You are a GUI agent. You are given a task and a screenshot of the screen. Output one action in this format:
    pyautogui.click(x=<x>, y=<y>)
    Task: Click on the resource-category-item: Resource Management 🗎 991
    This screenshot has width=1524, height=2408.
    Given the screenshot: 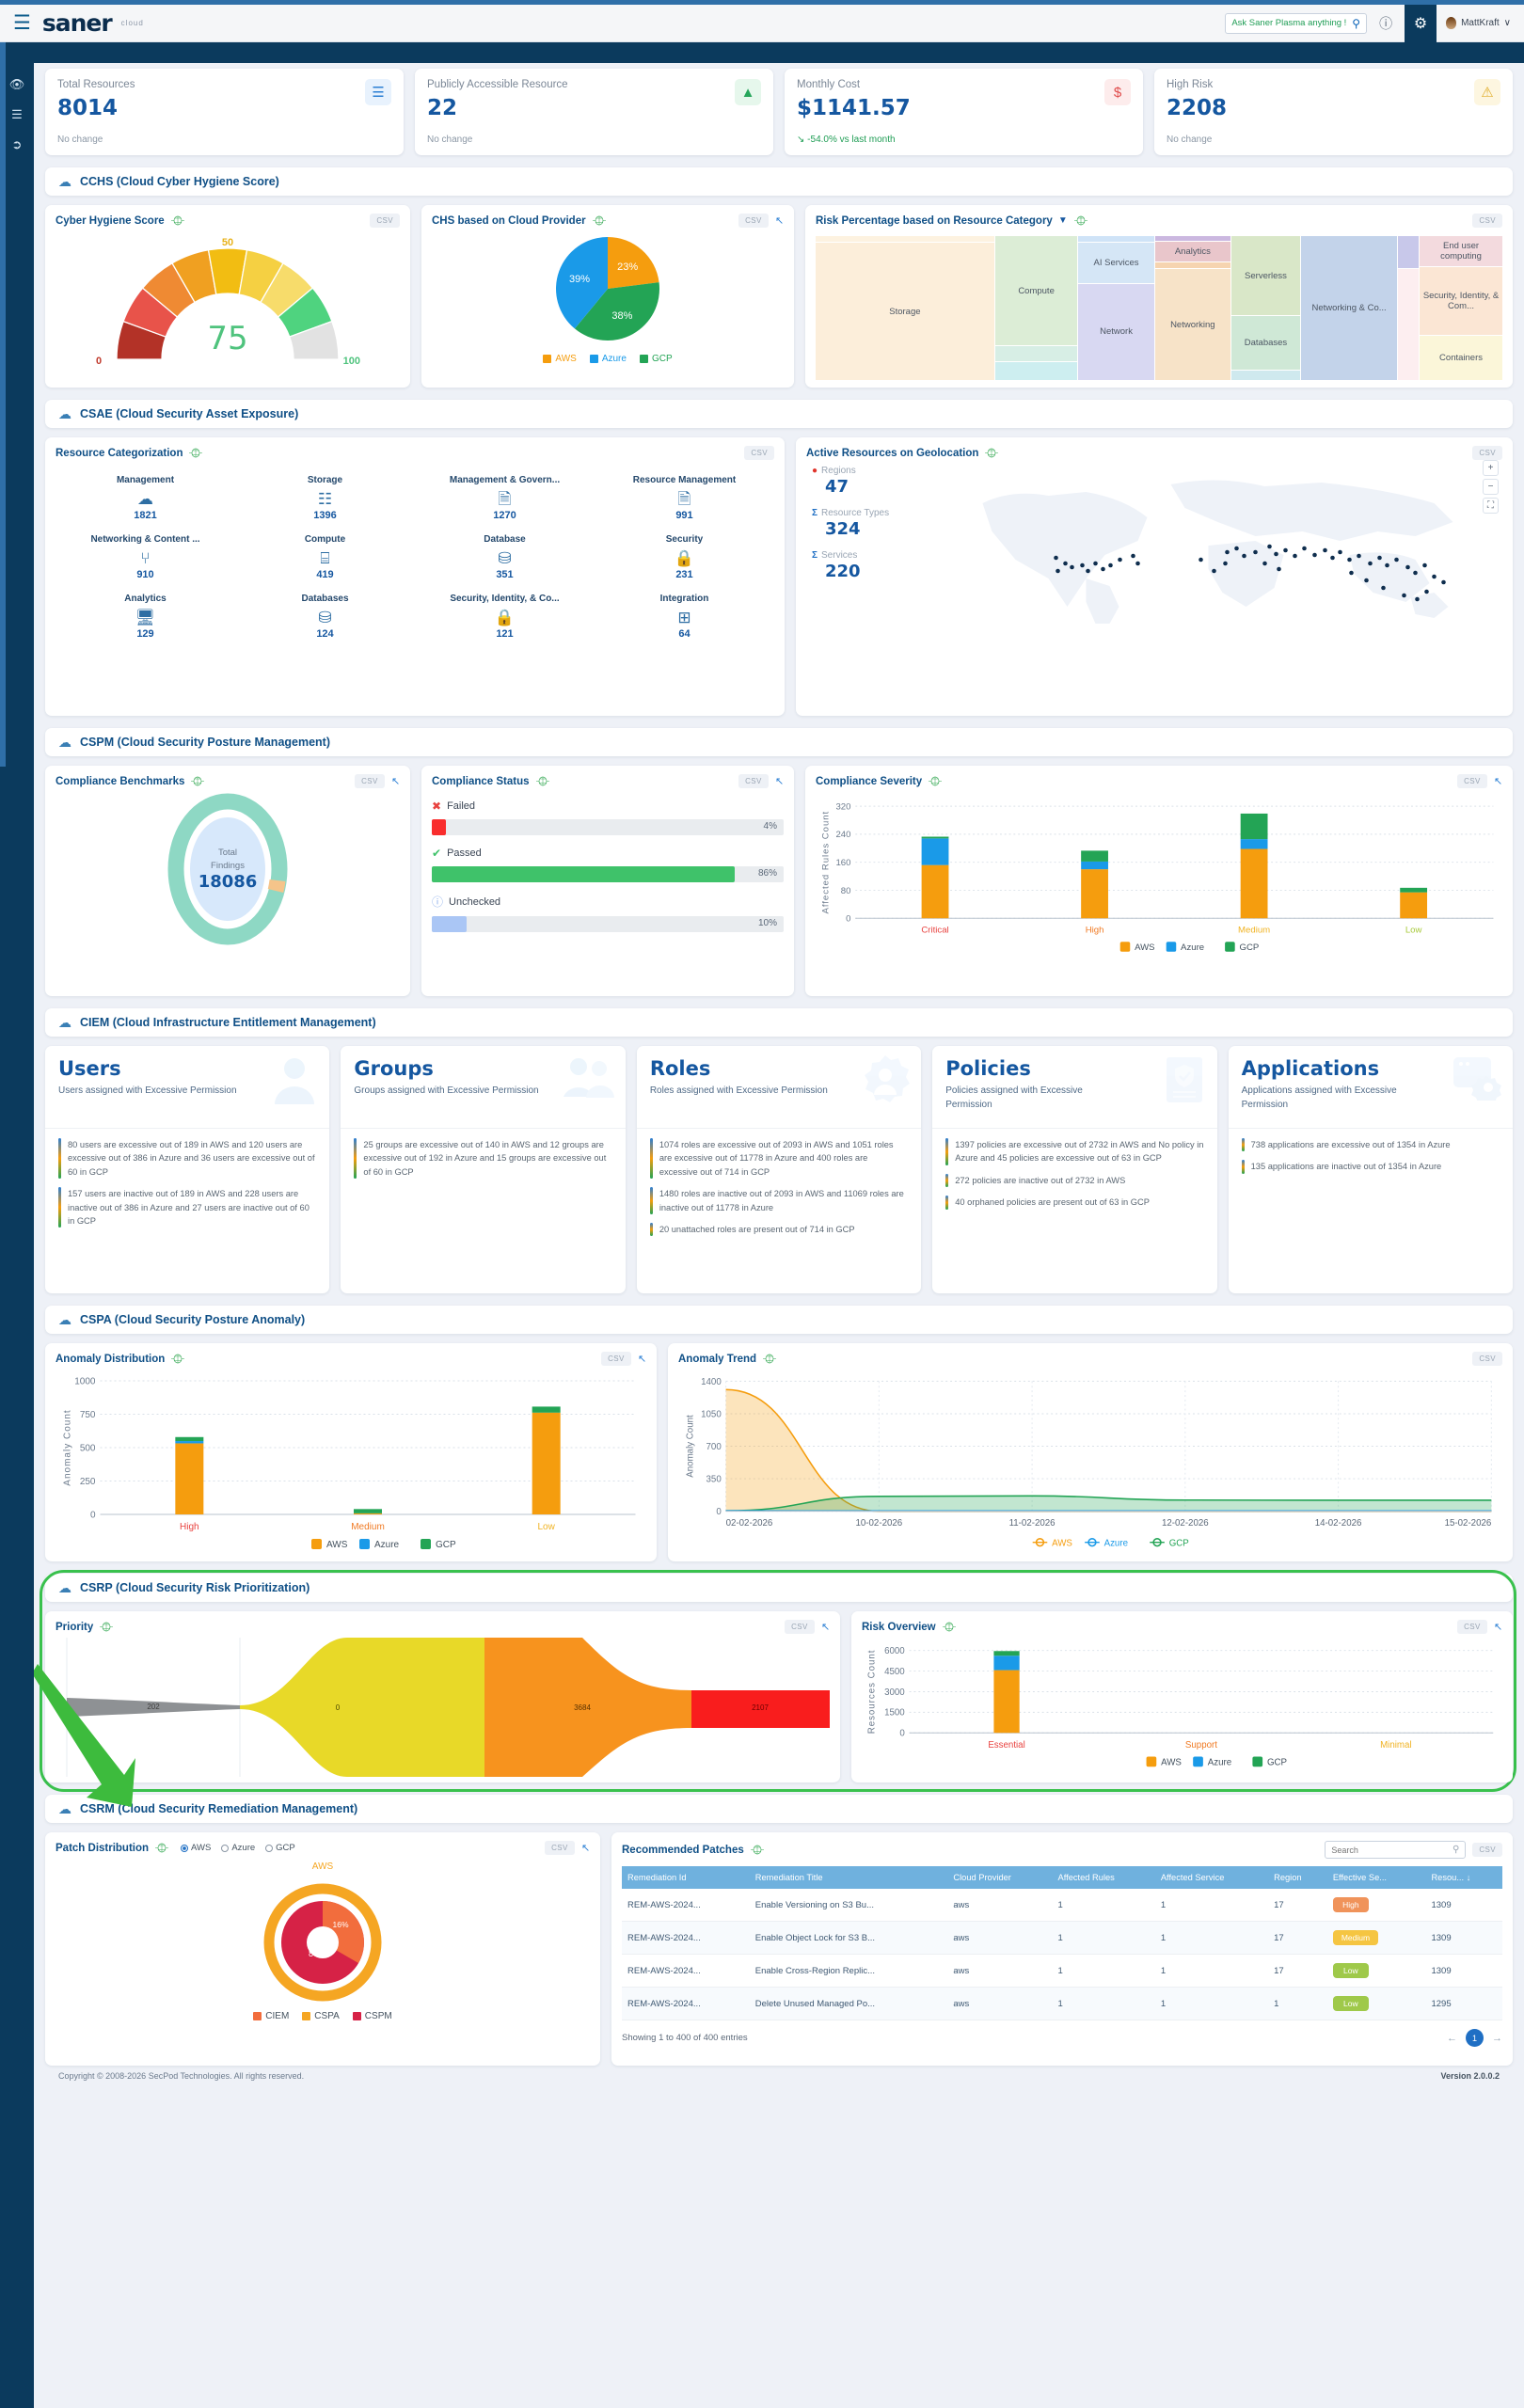 What is the action you would take?
    pyautogui.click(x=685, y=498)
    